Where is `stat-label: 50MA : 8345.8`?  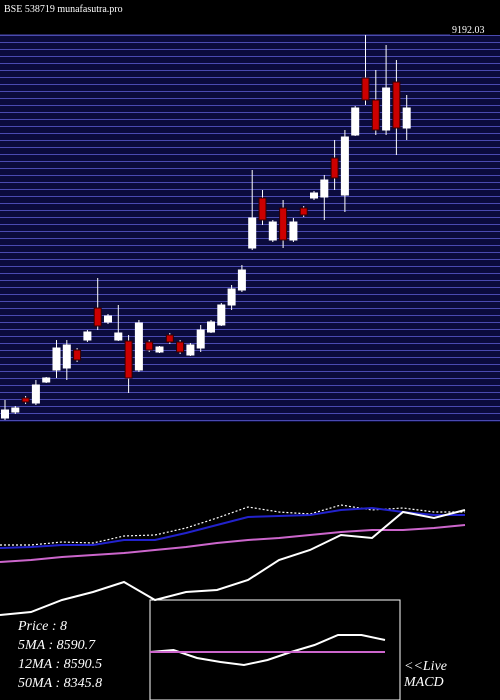 stat-label: 50MA : 8345.8 is located at coordinates (60, 683).